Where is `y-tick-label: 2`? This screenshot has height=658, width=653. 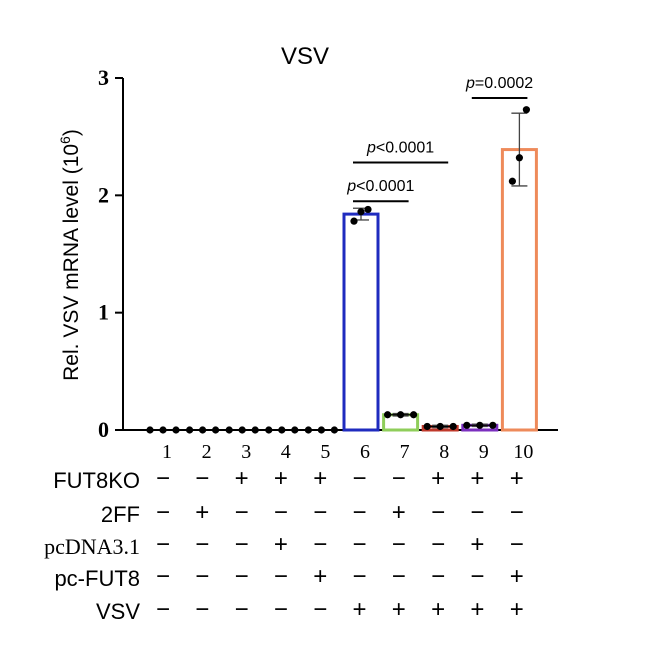 y-tick-label: 2 is located at coordinates (103, 194).